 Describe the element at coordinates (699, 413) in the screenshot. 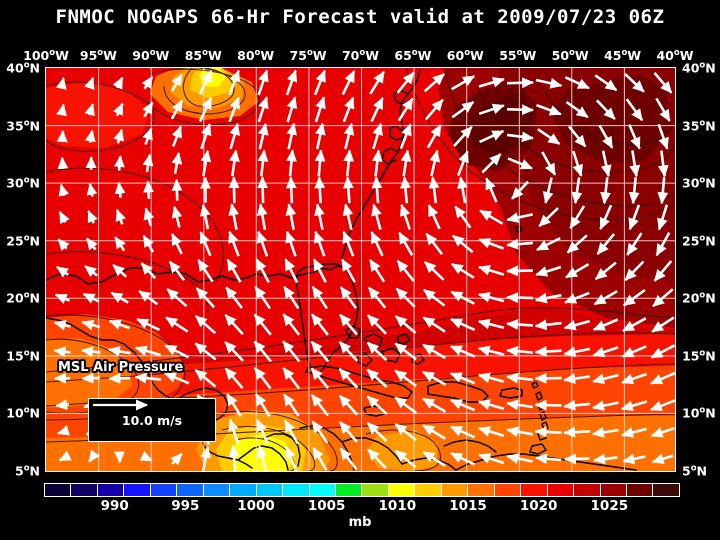

I see `lat-tick-label-right: 10oN` at that location.